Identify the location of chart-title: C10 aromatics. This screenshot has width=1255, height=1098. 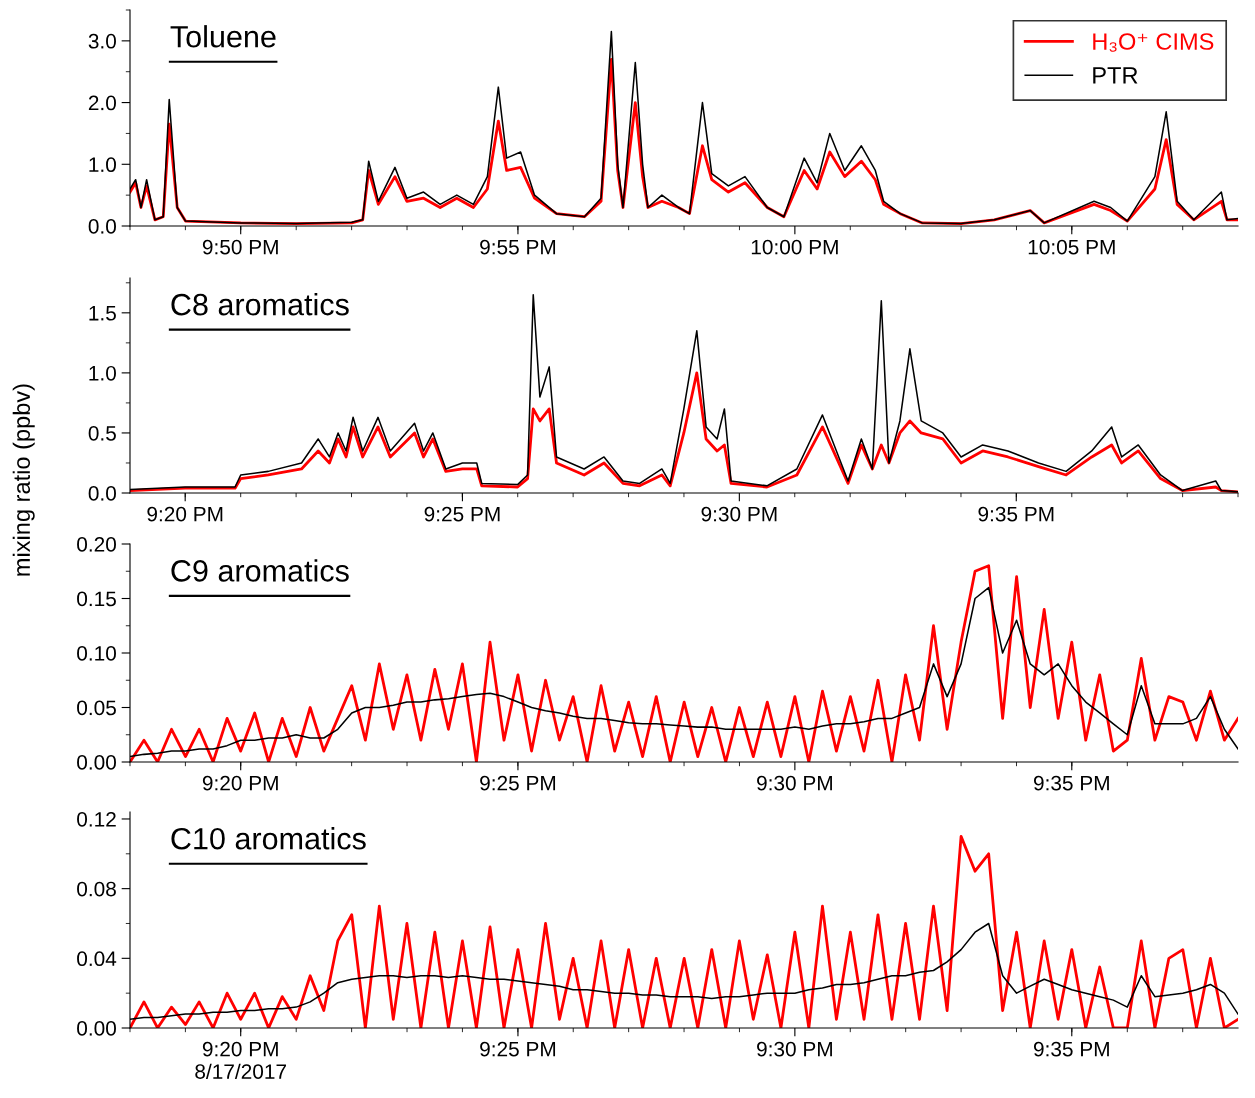
(268, 838).